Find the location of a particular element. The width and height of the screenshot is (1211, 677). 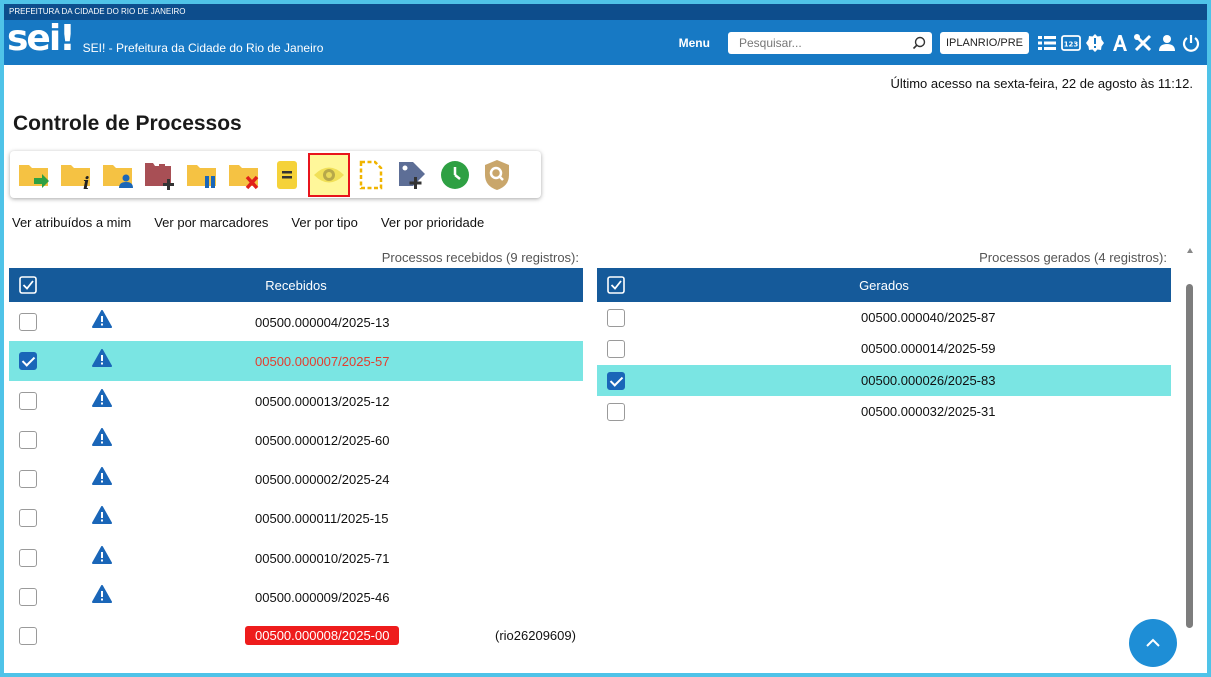

search-icon is located at coordinates (919, 43).